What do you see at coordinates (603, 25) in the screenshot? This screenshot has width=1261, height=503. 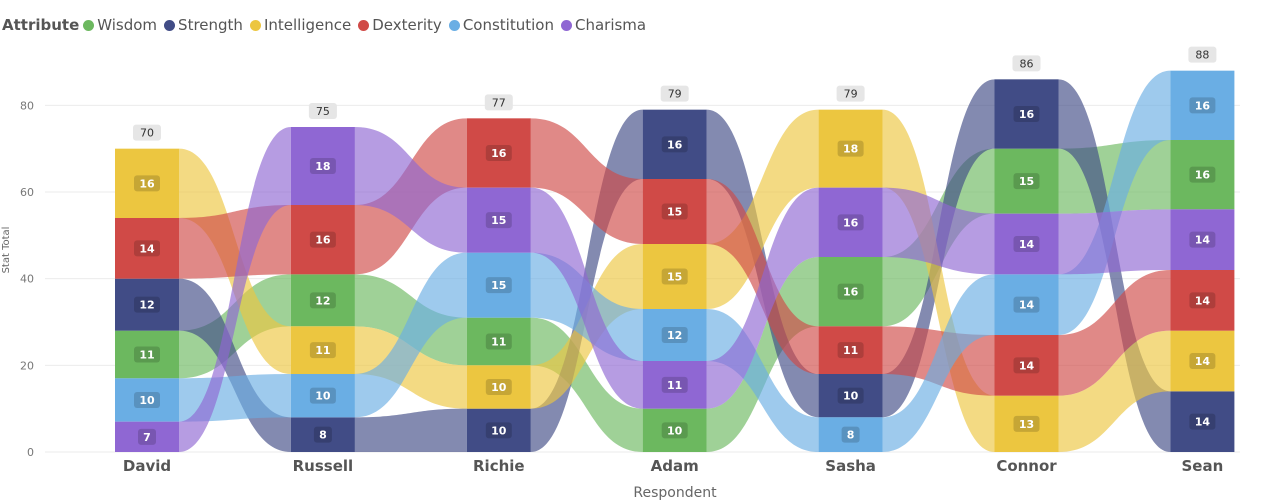 I see `legend-item-charisma: Charisma` at bounding box center [603, 25].